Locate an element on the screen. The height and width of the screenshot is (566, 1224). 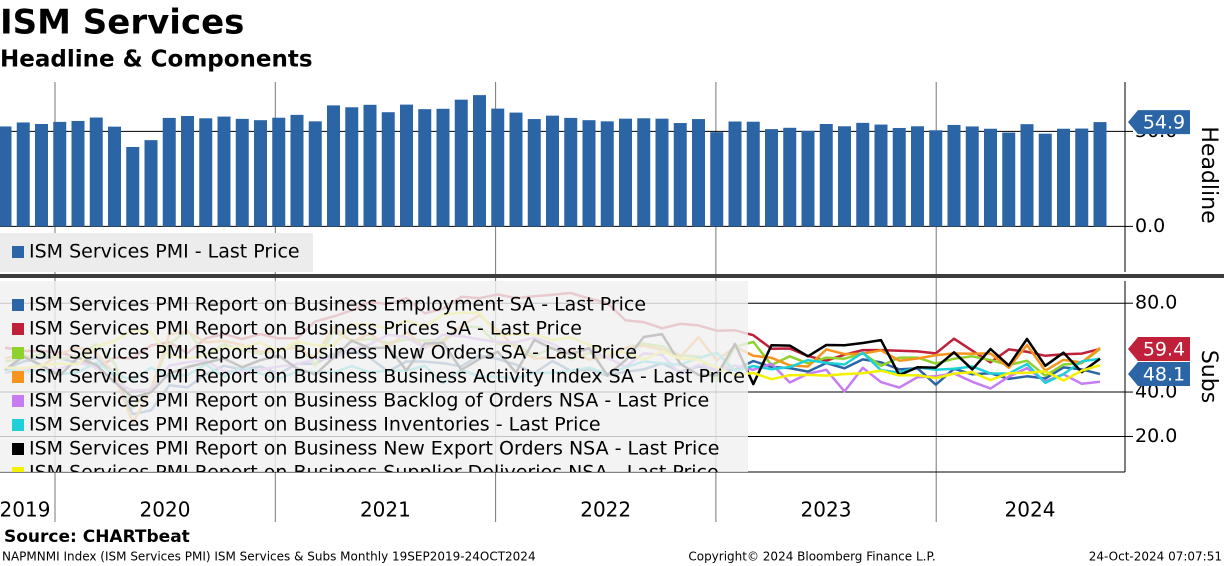
last-value-label: 59.4 is located at coordinates (1164, 349).